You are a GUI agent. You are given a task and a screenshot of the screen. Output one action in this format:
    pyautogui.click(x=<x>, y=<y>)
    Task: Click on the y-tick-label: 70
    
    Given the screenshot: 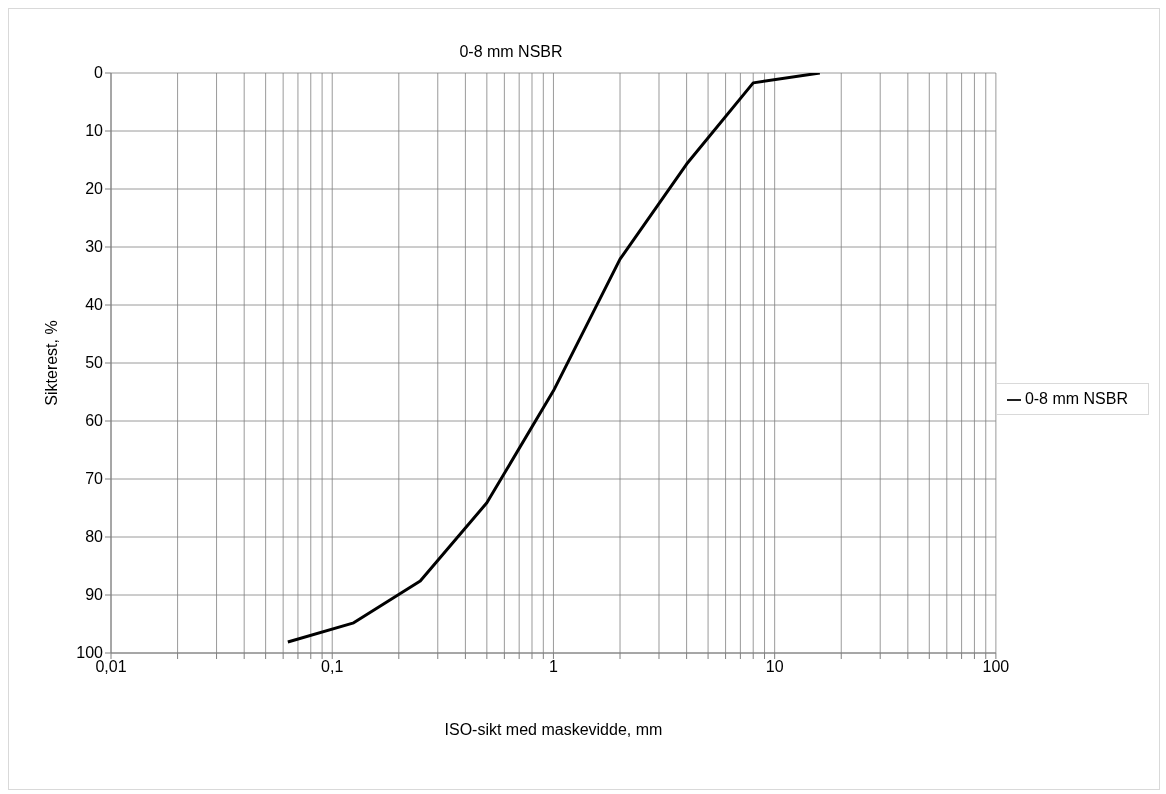 What is the action you would take?
    pyautogui.click(x=94, y=478)
    